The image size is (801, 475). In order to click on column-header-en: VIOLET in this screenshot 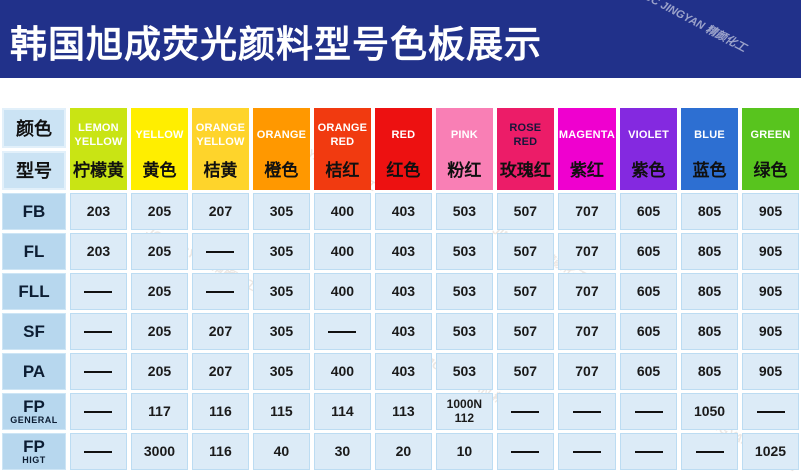, I will do `click(648, 134)`.